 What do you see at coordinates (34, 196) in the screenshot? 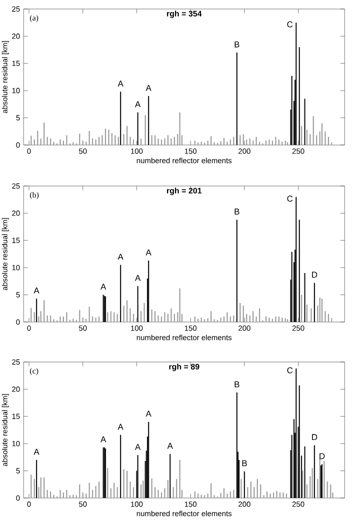
I see `annotation: (b)` at bounding box center [34, 196].